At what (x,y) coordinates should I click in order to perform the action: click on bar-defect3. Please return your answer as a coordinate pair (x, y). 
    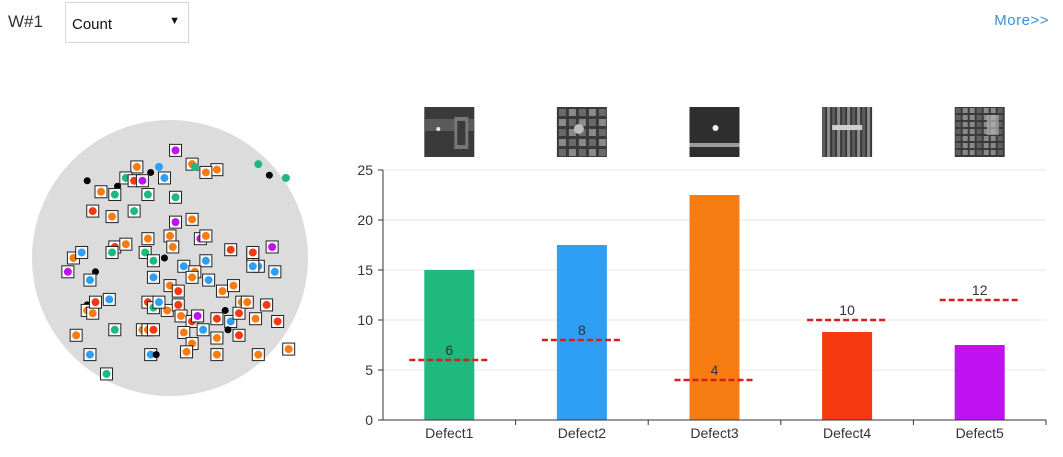
    Looking at the image, I should click on (714, 307).